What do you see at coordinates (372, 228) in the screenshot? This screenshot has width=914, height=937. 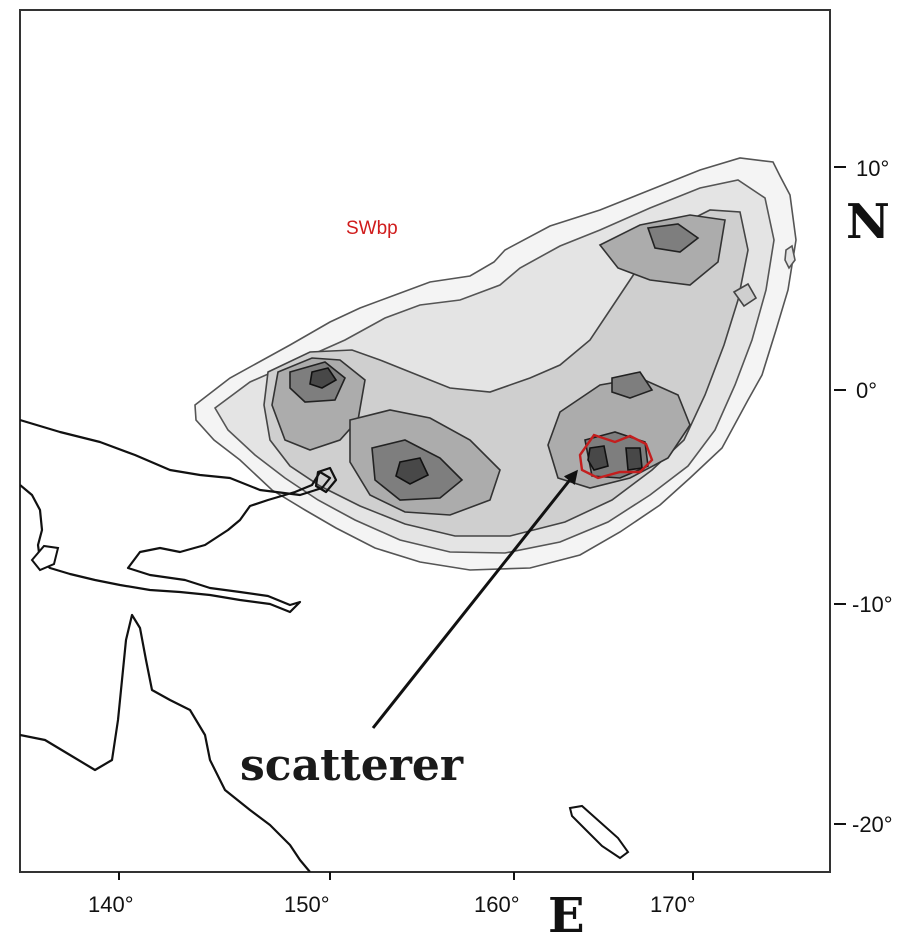 I see `region-label-swbp: SWbp` at bounding box center [372, 228].